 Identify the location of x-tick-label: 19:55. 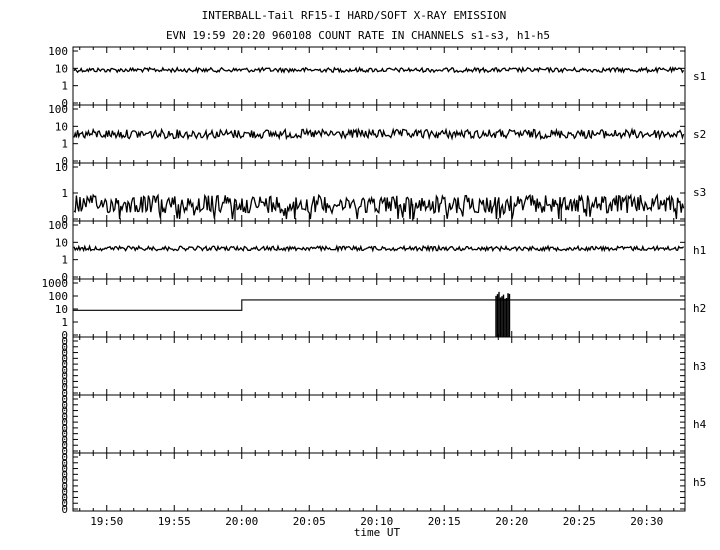
(174, 521).